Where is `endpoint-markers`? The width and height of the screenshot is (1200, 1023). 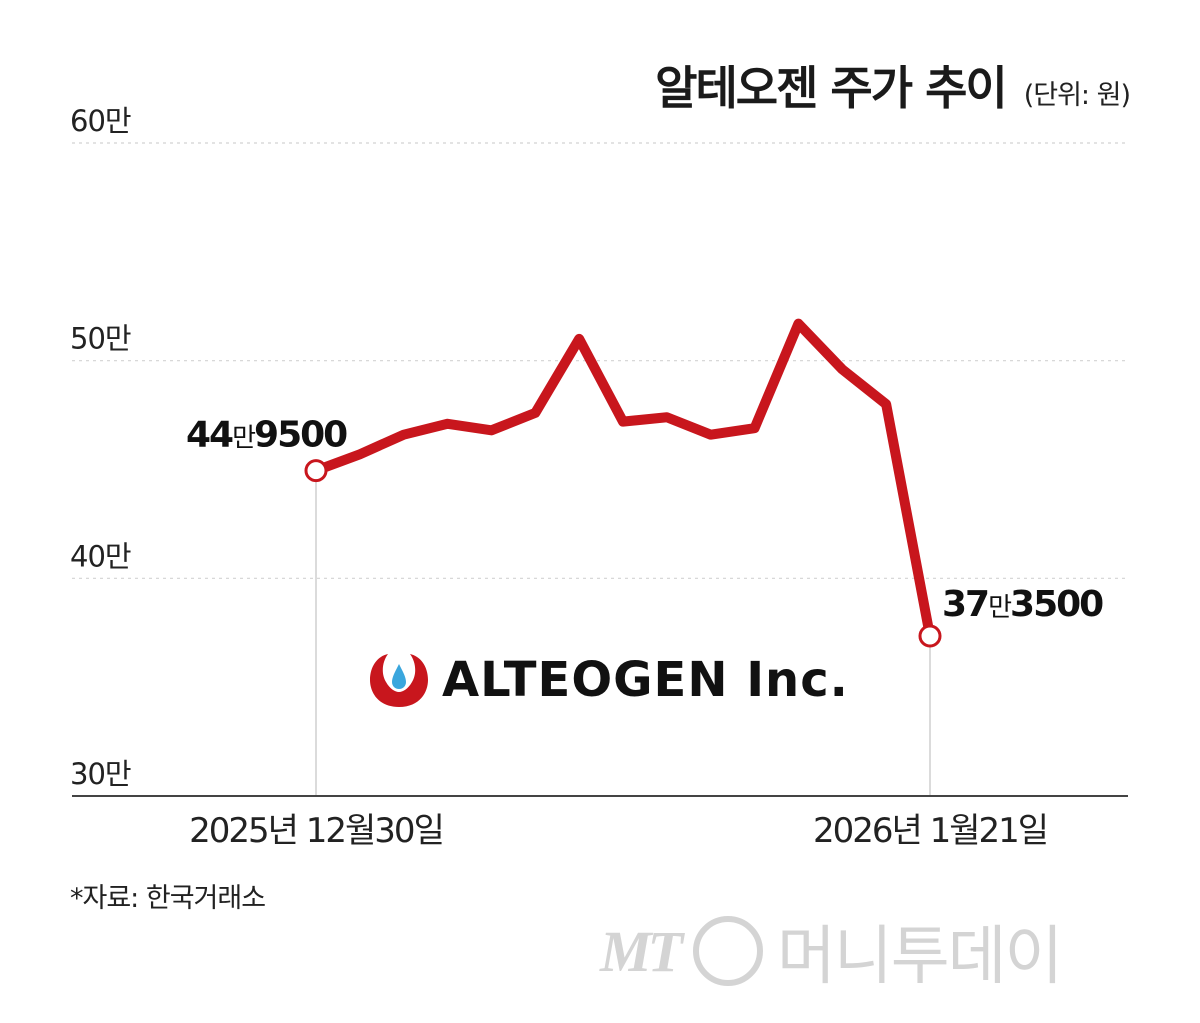 endpoint-markers is located at coordinates (623, 553).